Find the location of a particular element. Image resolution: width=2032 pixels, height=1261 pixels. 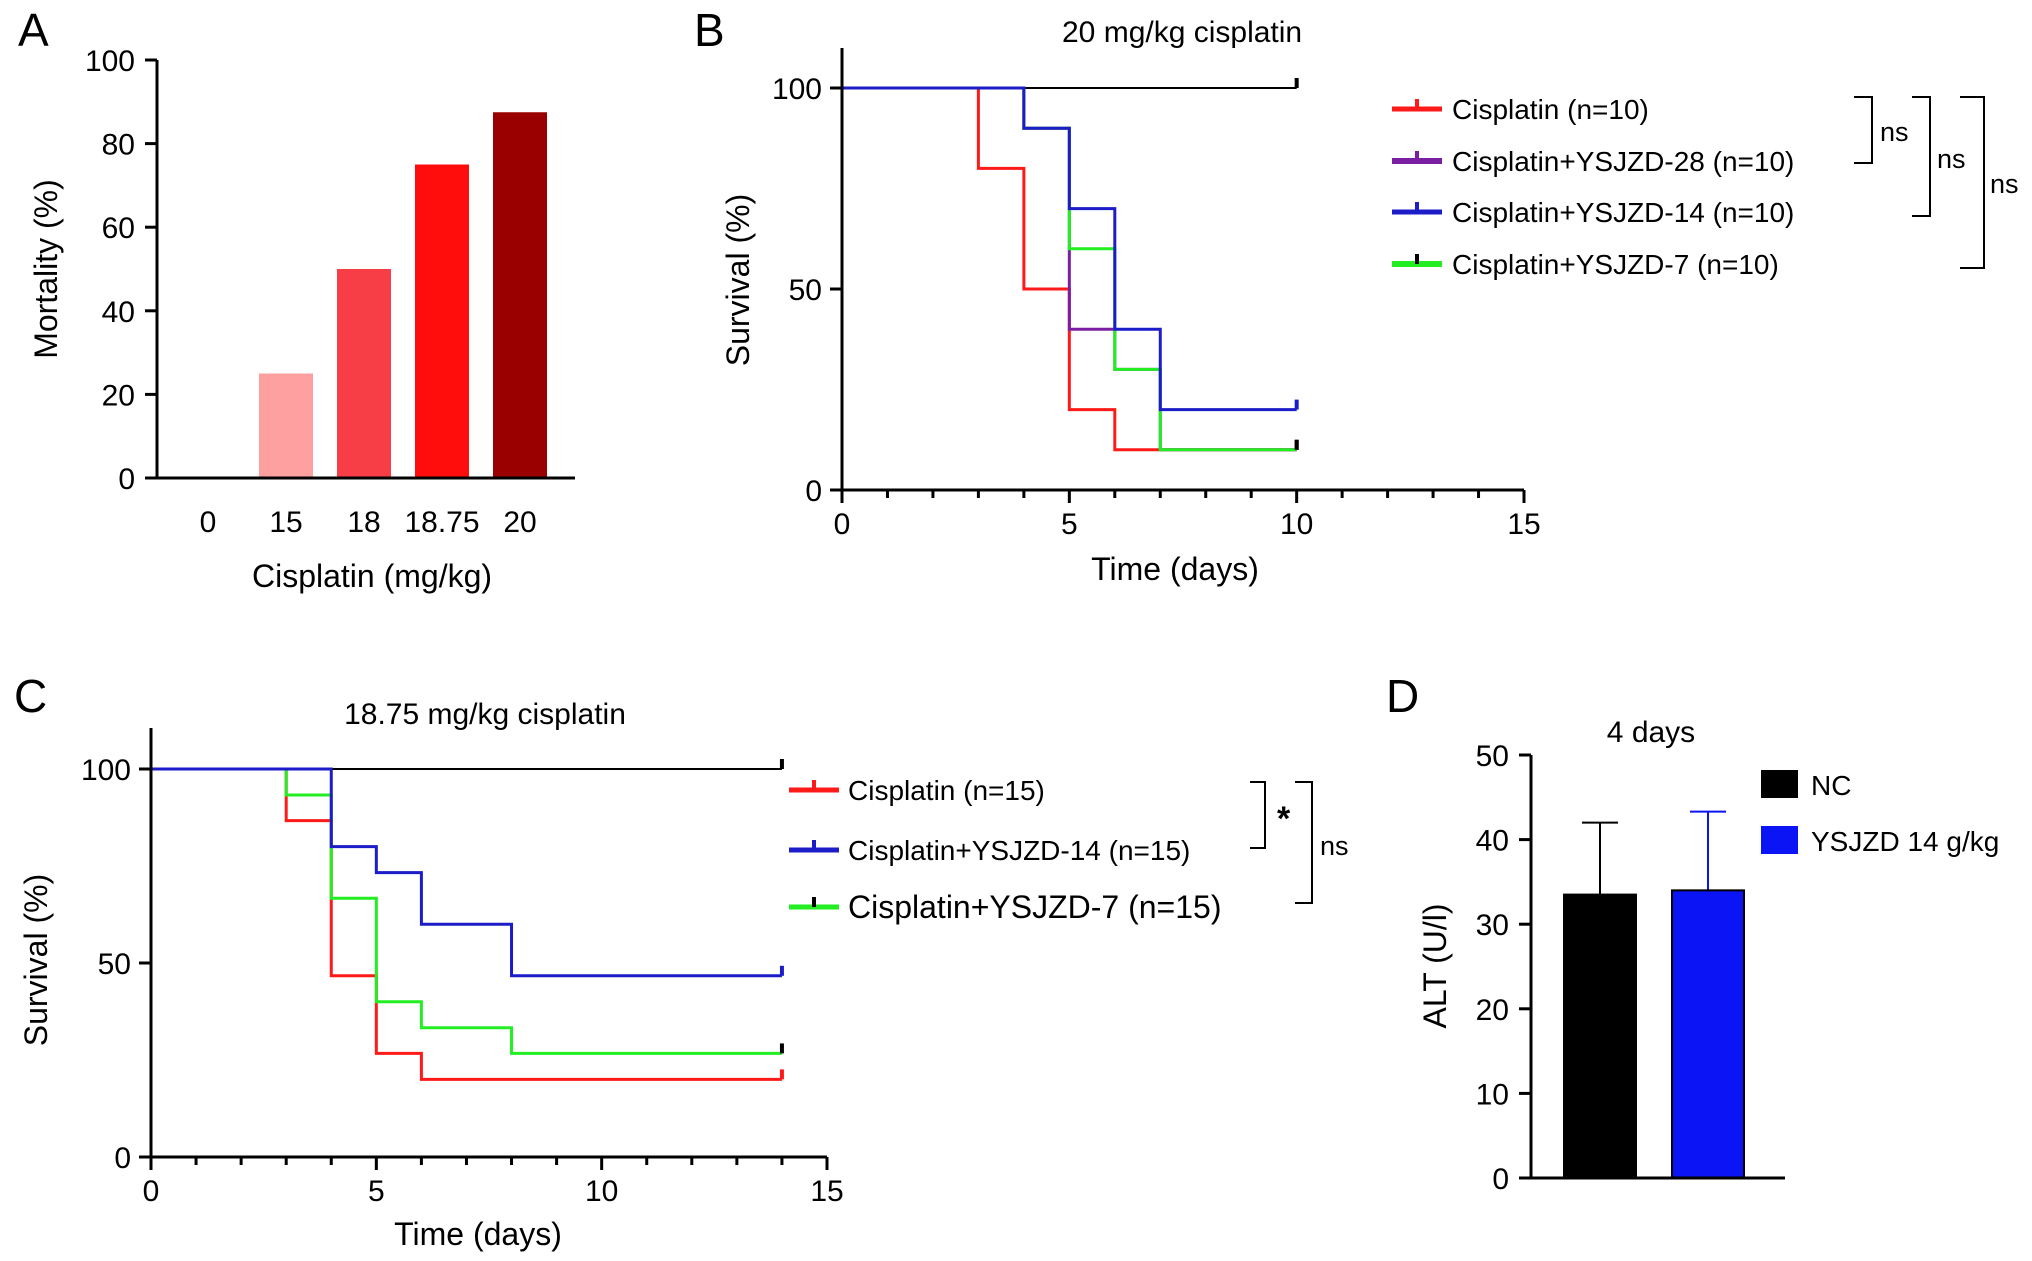

panel-a-y-label: Mortality (%) is located at coordinates (46, 269).